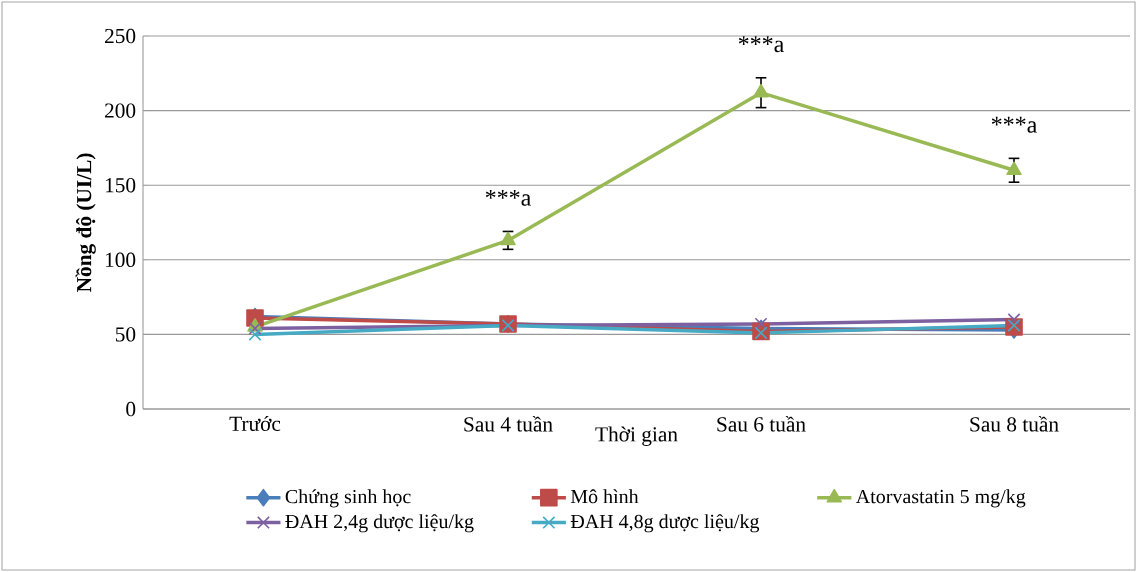  What do you see at coordinates (604, 496) in the screenshot?
I see `legend-label: Mô hình` at bounding box center [604, 496].